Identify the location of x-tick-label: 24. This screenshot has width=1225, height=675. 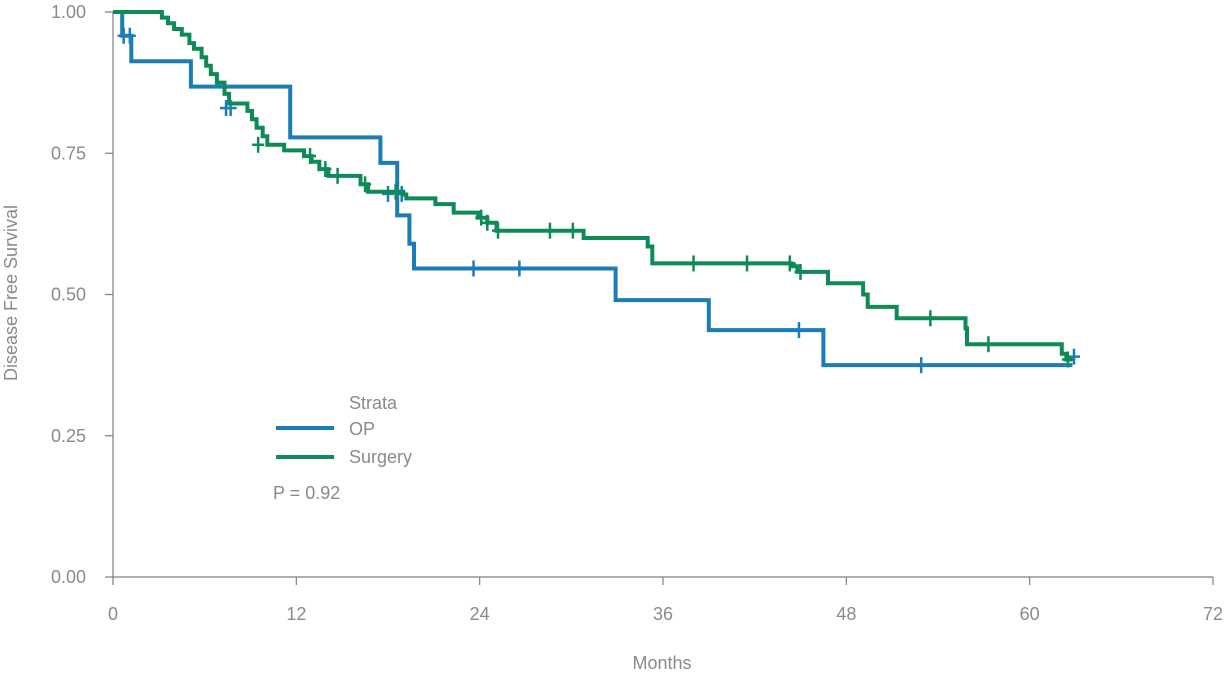
(480, 614).